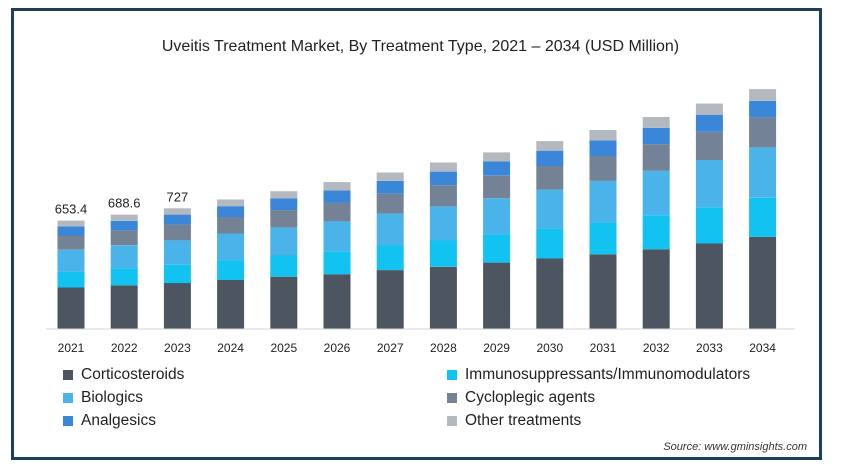 Image resolution: width=841 pixels, height=474 pixels. What do you see at coordinates (443, 348) in the screenshot?
I see `x-tick-label: 2028` at bounding box center [443, 348].